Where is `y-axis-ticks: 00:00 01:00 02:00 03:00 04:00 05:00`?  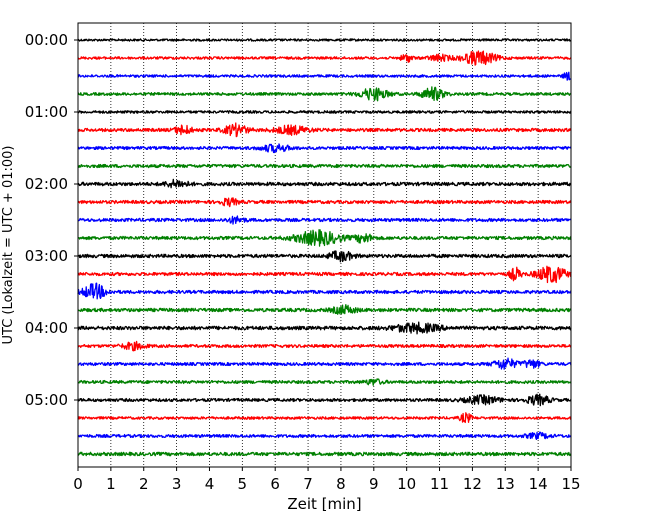
y-axis-ticks: 00:00 01:00 02:00 03:00 04:00 05:00 is located at coordinates (51, 220).